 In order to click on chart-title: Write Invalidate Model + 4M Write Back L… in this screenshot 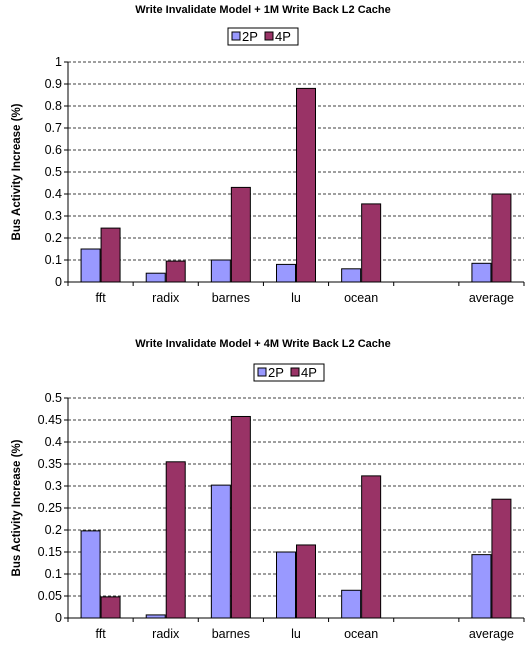, I will do `click(262, 344)`.